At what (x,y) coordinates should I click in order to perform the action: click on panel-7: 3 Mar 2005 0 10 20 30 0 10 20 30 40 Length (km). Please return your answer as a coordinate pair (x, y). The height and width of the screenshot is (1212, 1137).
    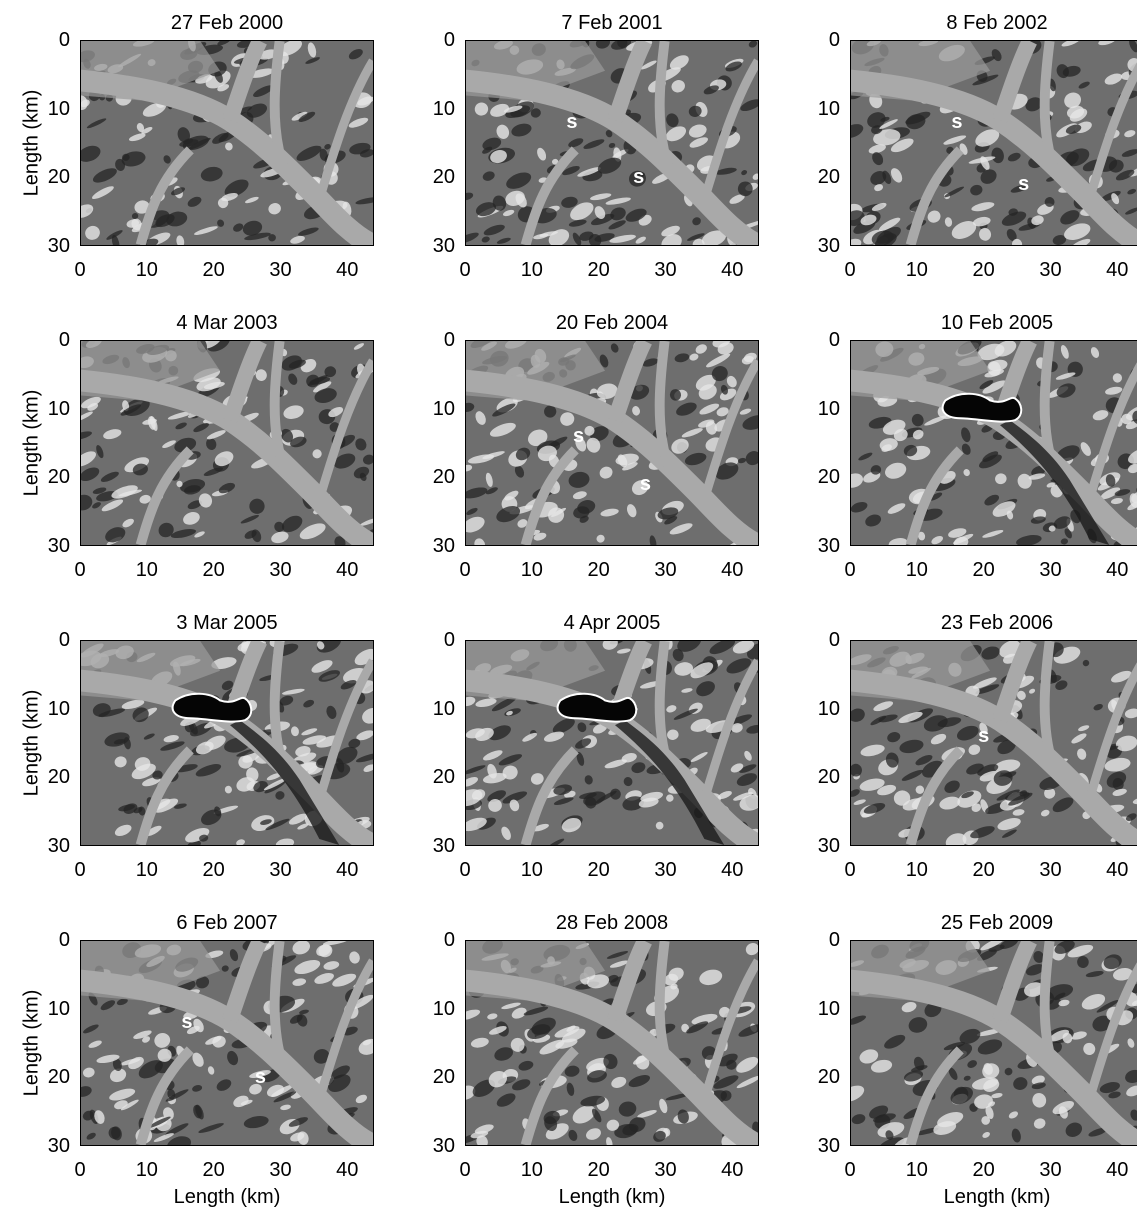
    Looking at the image, I should click on (187, 760).